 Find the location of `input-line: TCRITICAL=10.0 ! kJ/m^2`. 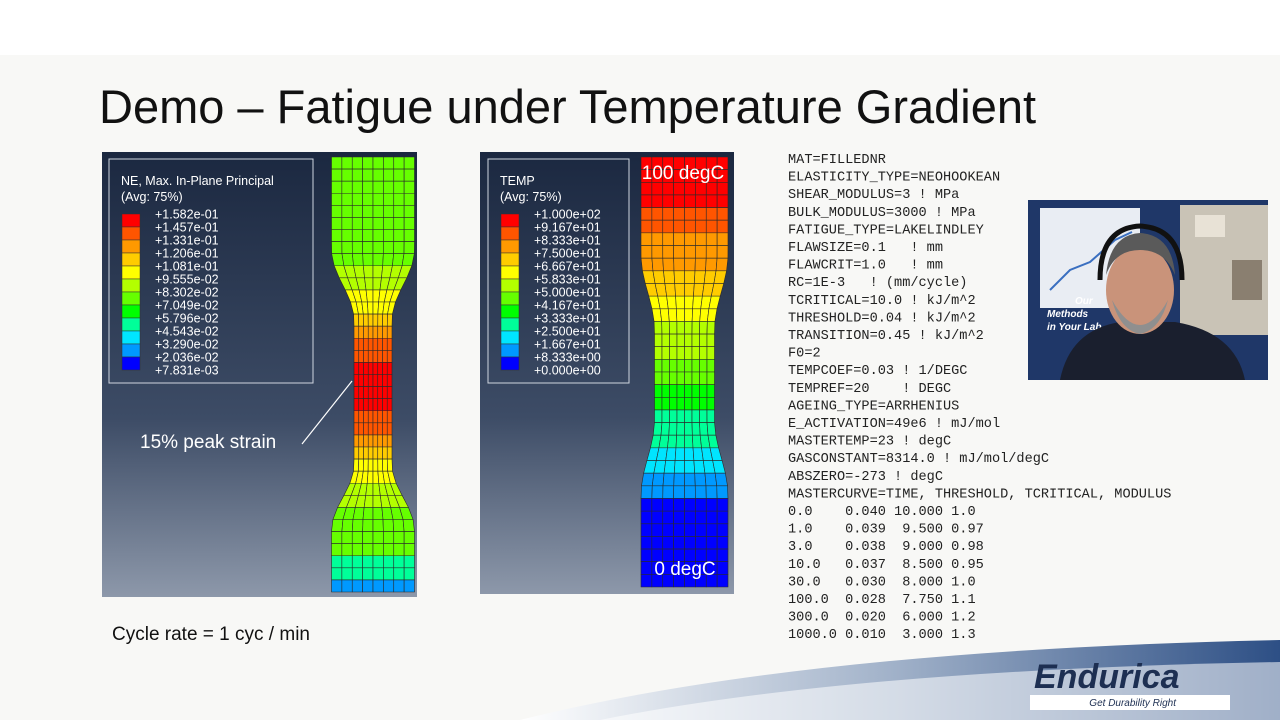

input-line: TCRITICAL=10.0 ! kJ/m^2 is located at coordinates (882, 301).